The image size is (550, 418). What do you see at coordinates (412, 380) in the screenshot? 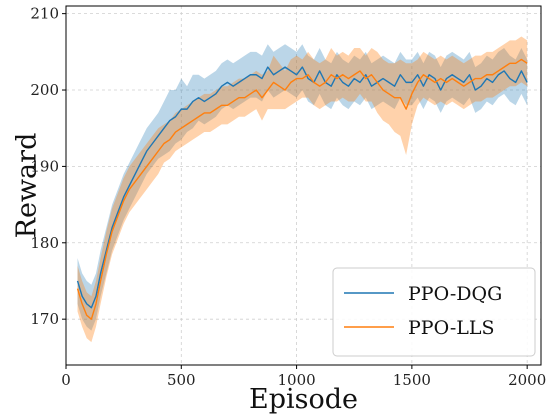
I see `x-tick-label: 1500` at bounding box center [412, 380].